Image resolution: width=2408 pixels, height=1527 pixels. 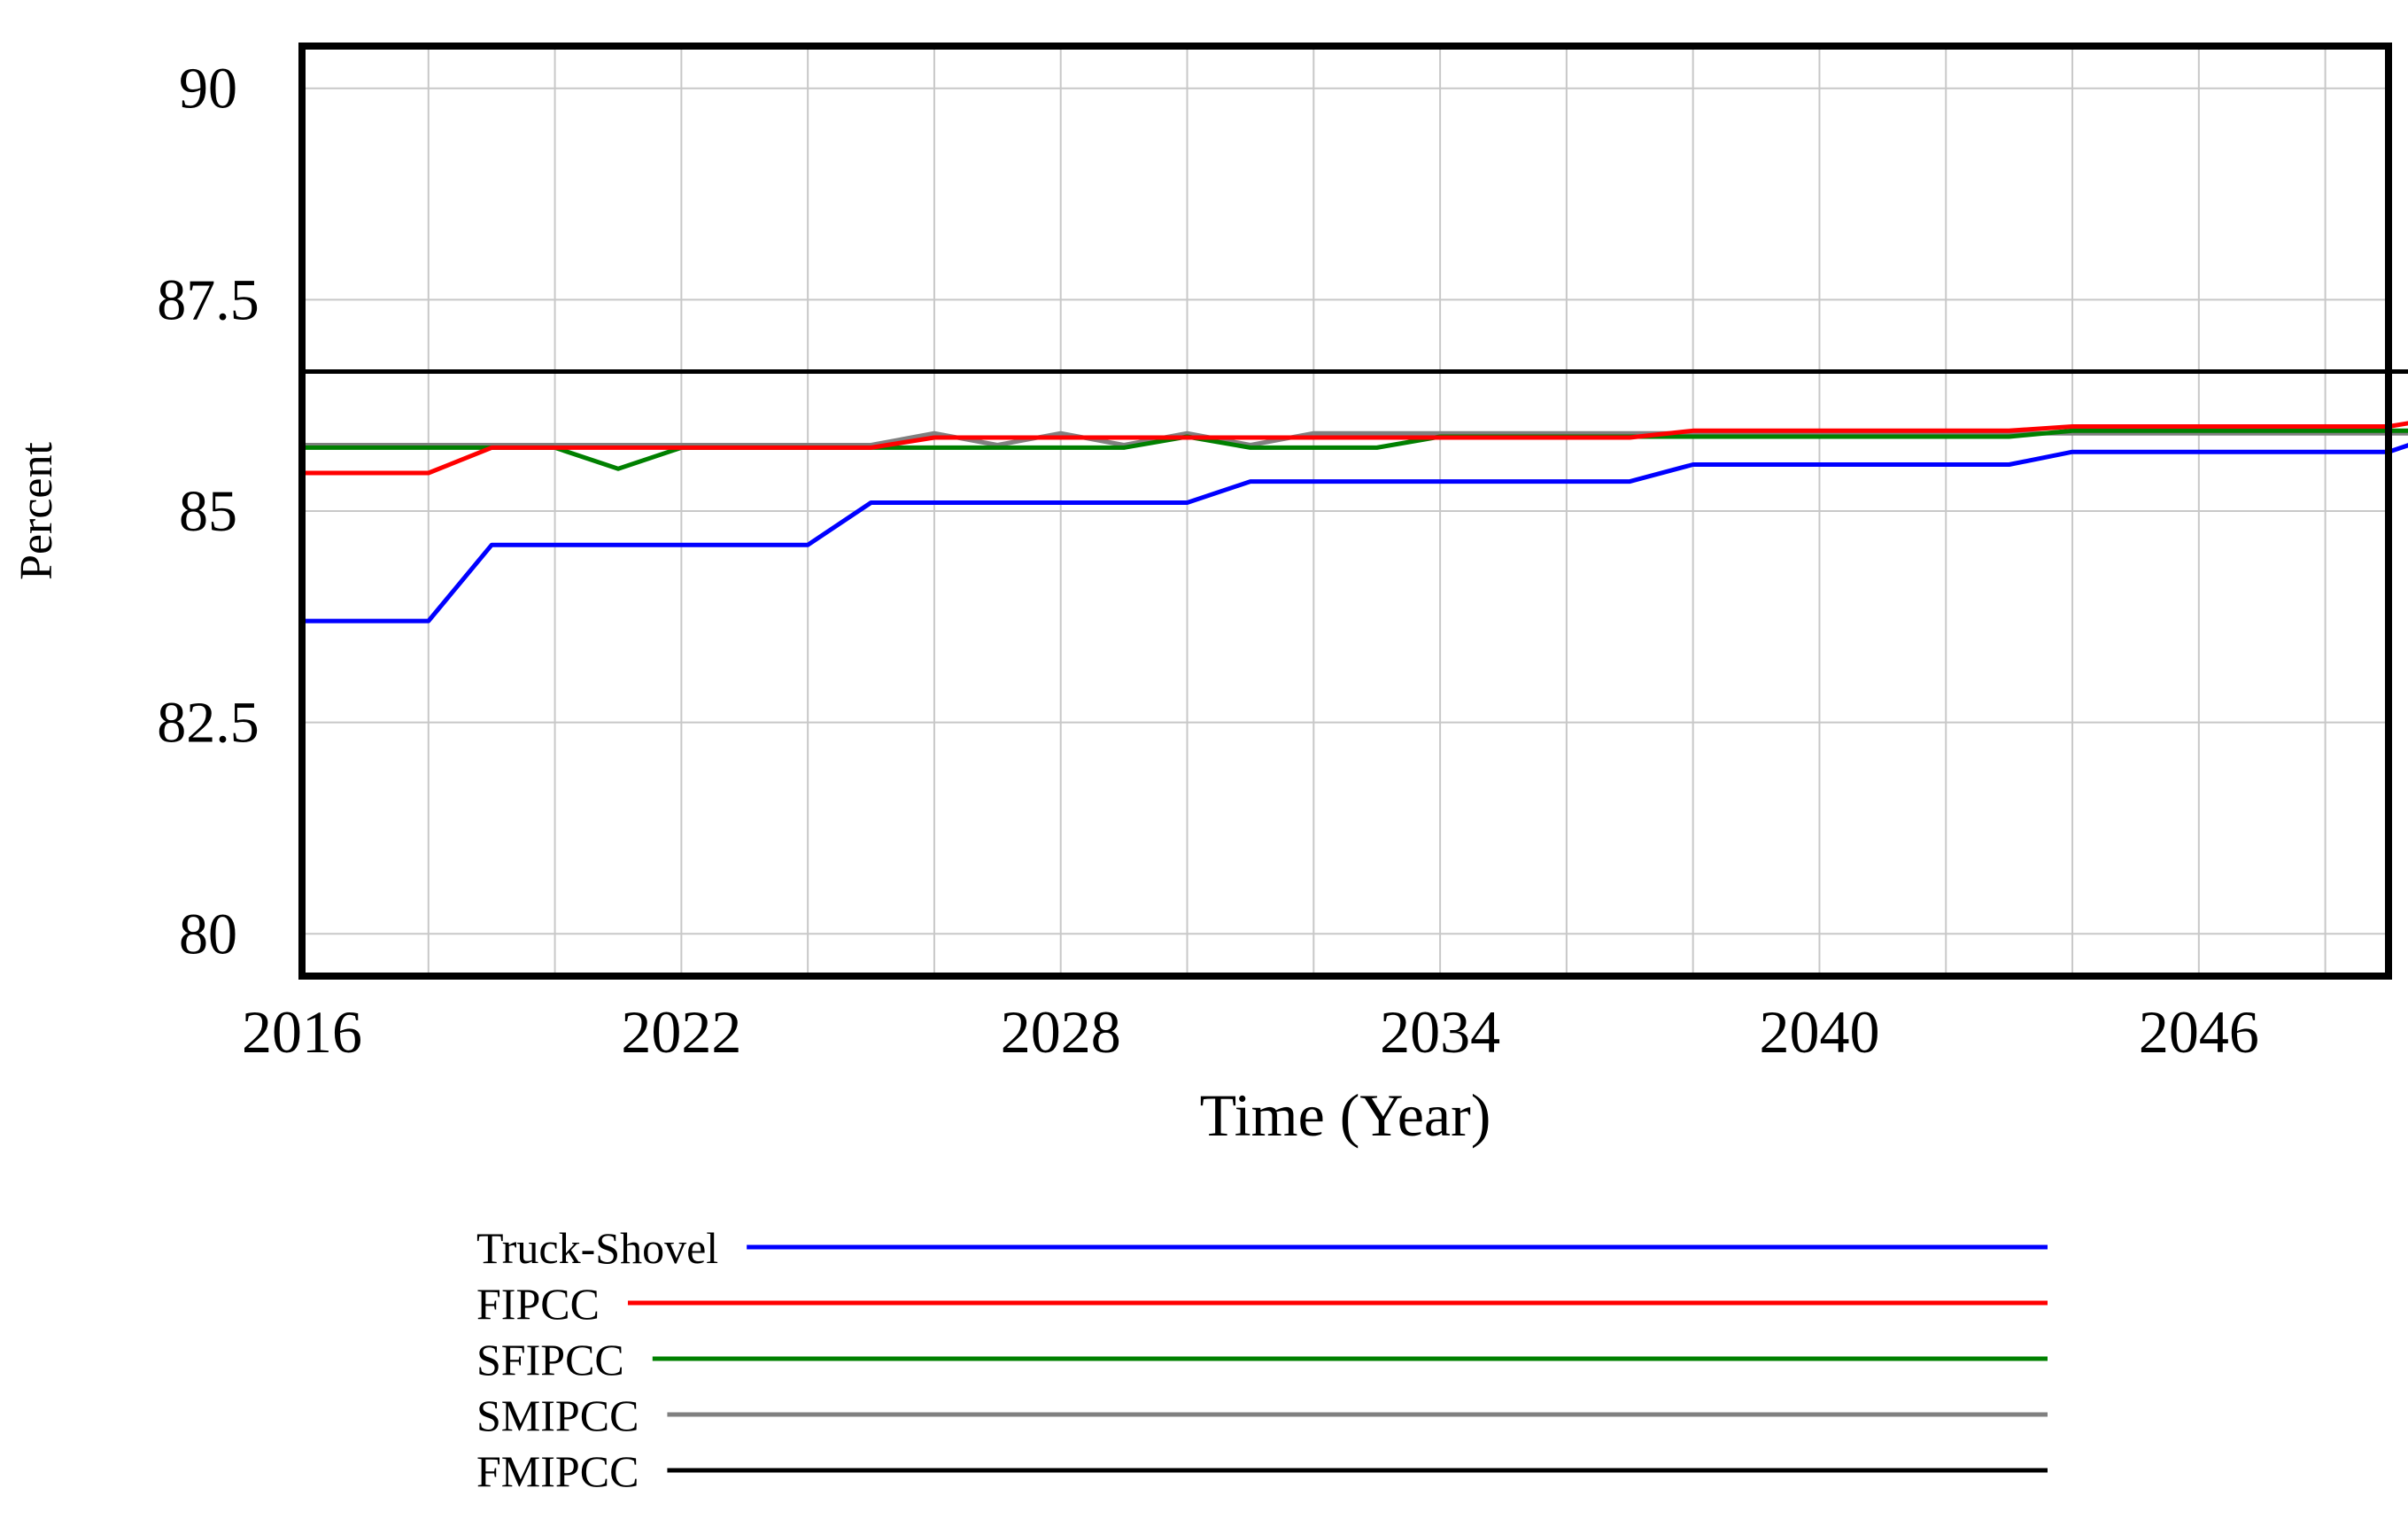 What do you see at coordinates (302, 1032) in the screenshot?
I see `x-tick-label: 2016` at bounding box center [302, 1032].